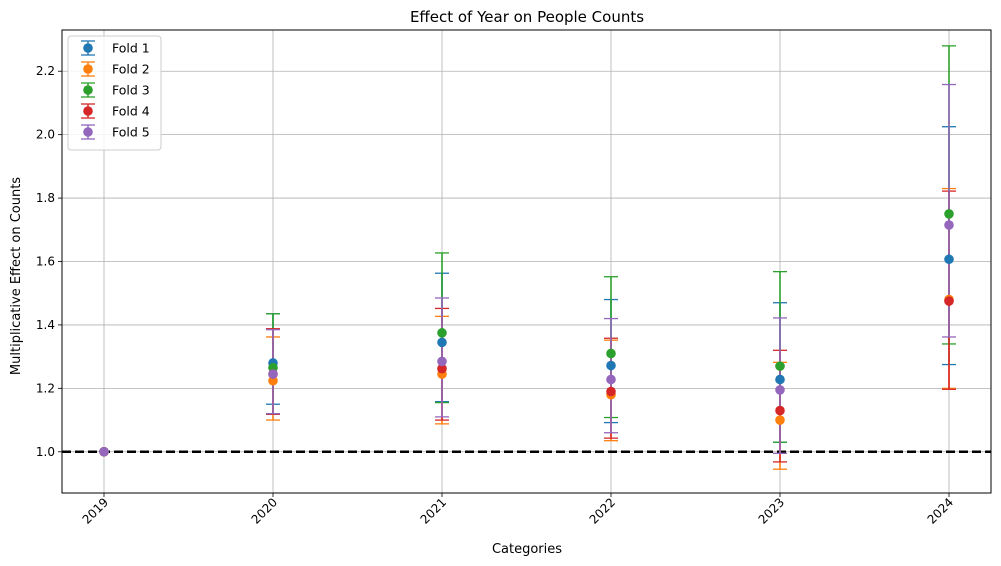  What do you see at coordinates (602, 510) in the screenshot?
I see `x-tick-label: 2022` at bounding box center [602, 510].